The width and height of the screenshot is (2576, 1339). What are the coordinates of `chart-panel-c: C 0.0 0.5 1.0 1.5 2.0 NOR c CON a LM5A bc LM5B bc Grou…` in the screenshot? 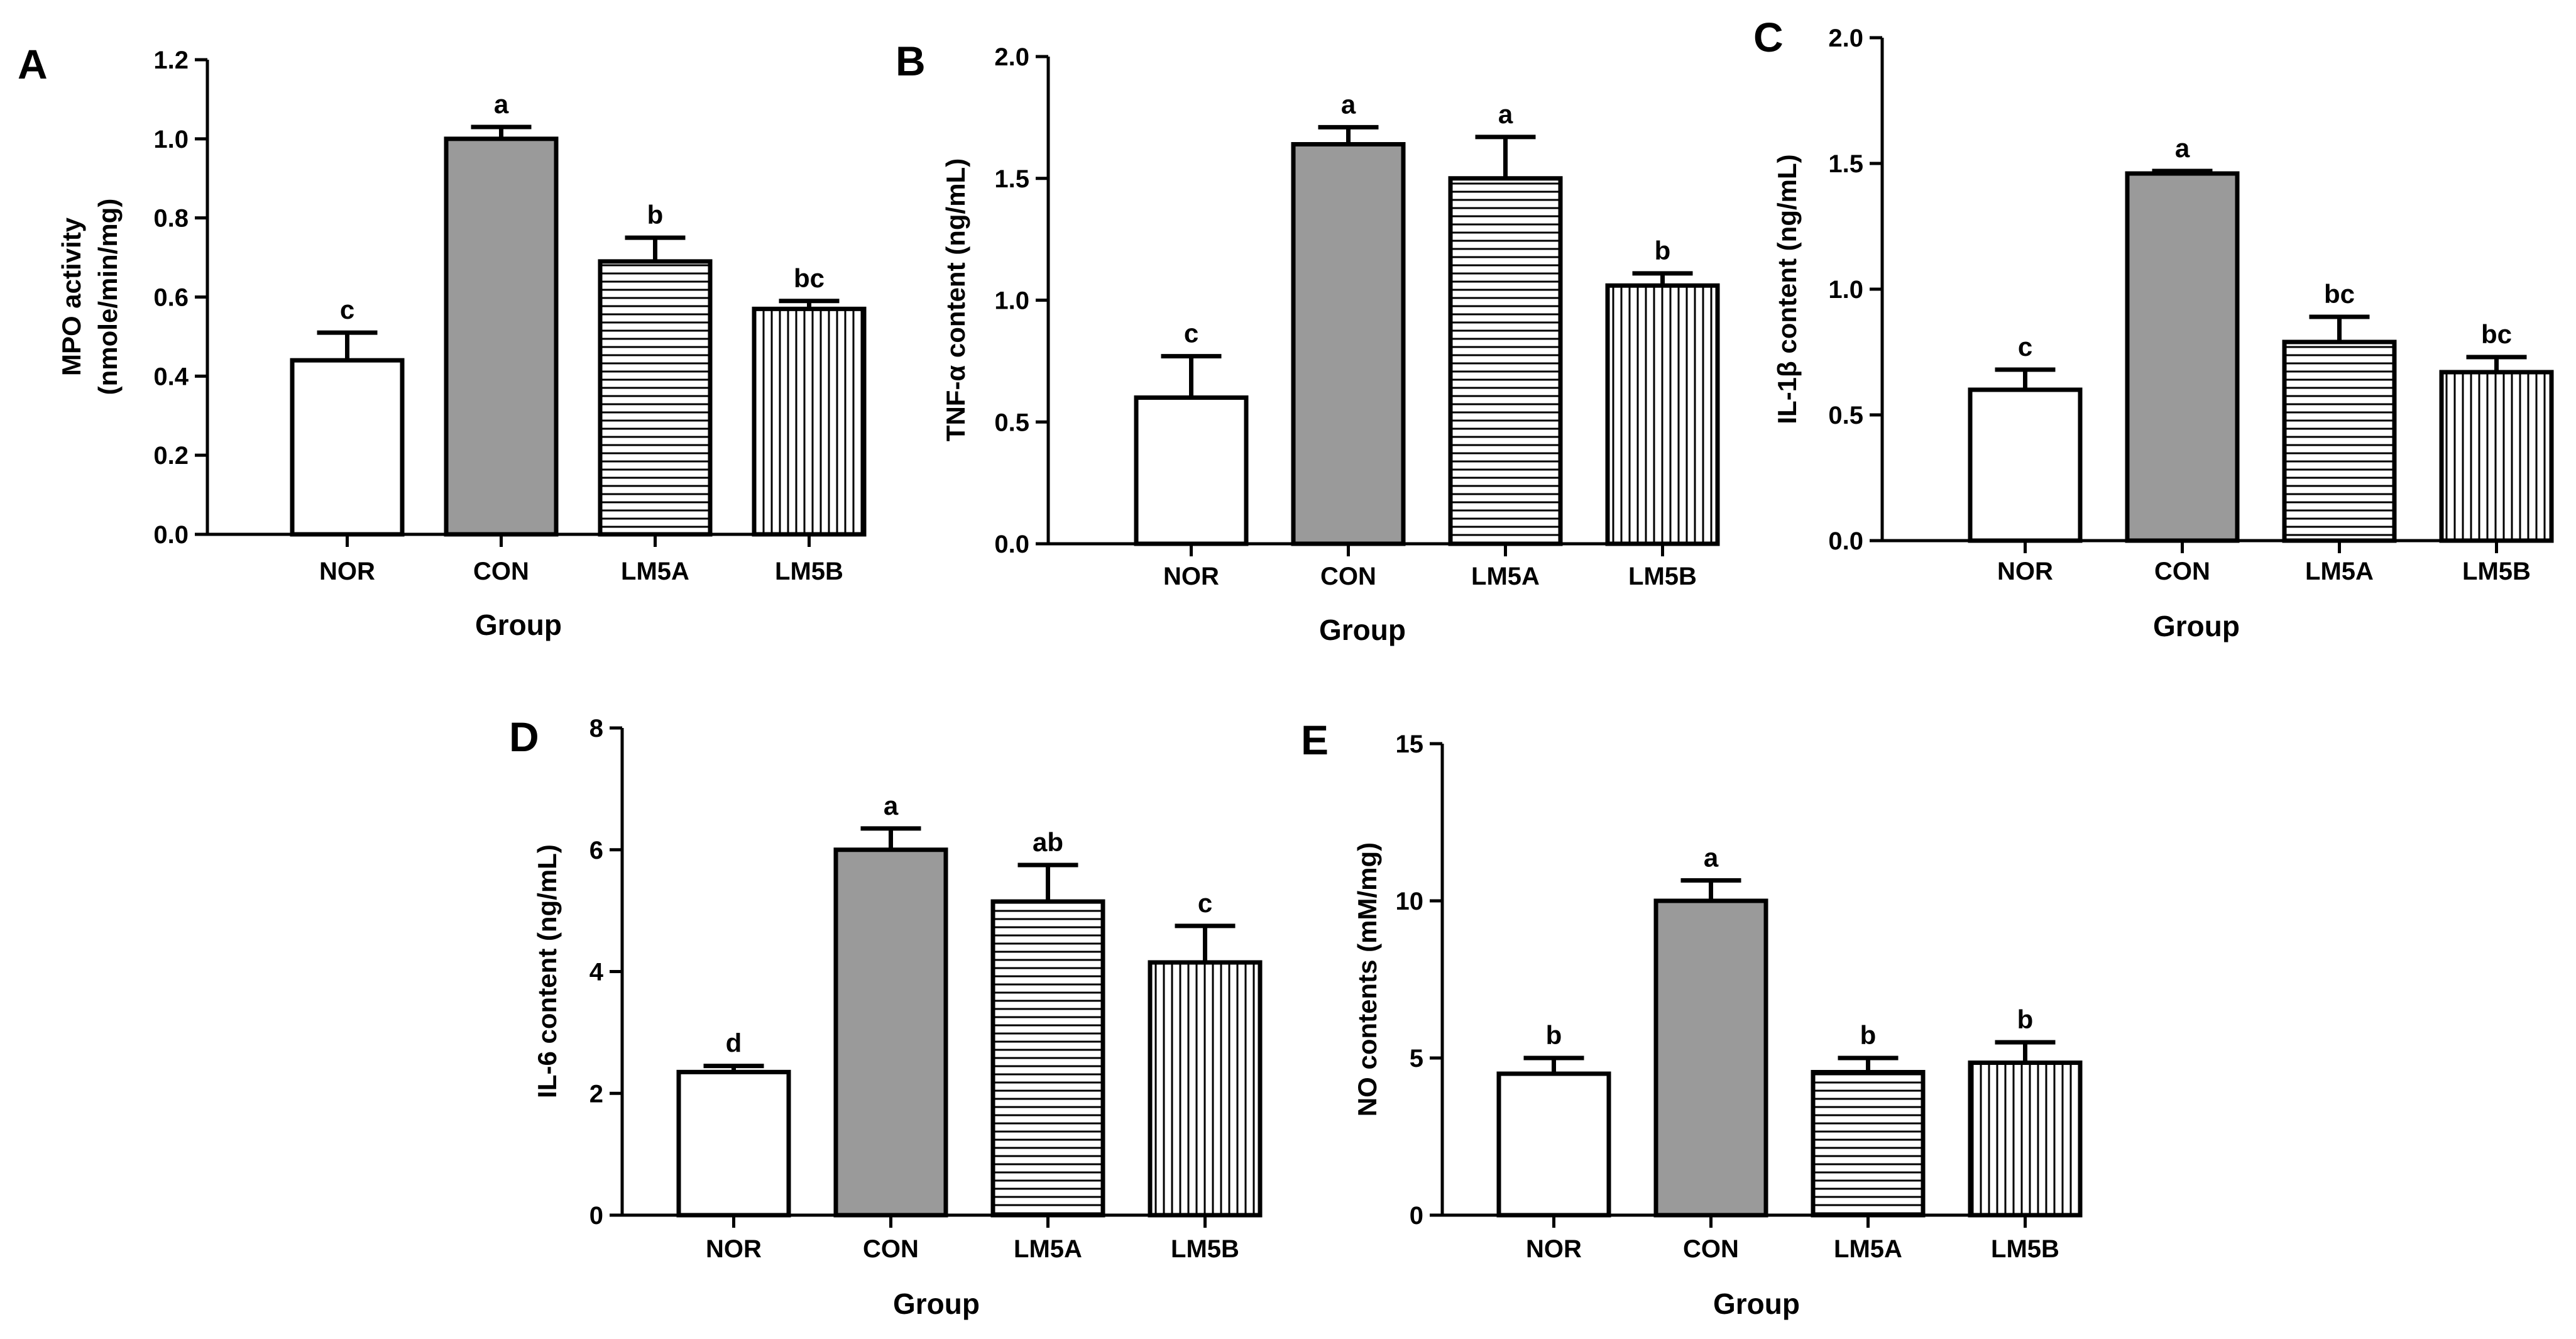 It's located at (2153, 328).